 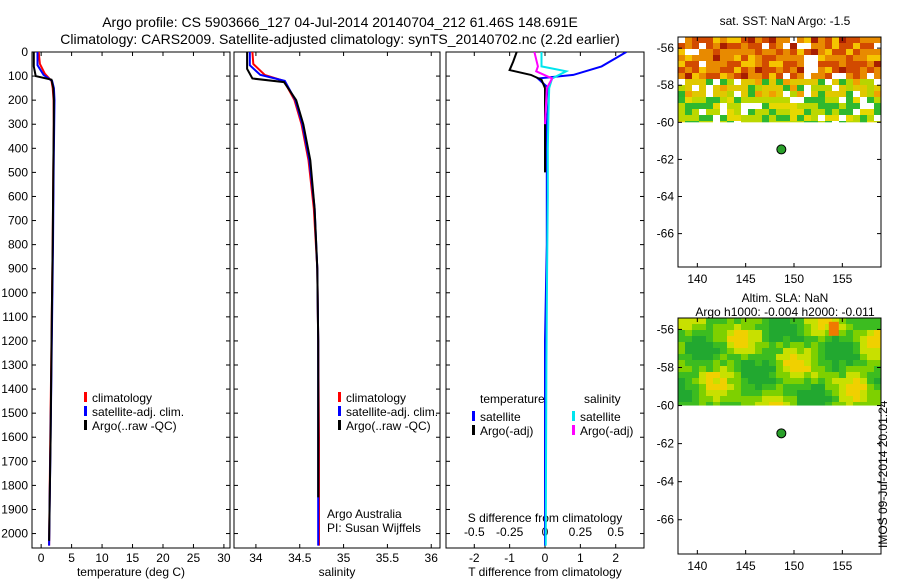 What do you see at coordinates (300, 558) in the screenshot?
I see `salinity-xtick-label: 34.5` at bounding box center [300, 558].